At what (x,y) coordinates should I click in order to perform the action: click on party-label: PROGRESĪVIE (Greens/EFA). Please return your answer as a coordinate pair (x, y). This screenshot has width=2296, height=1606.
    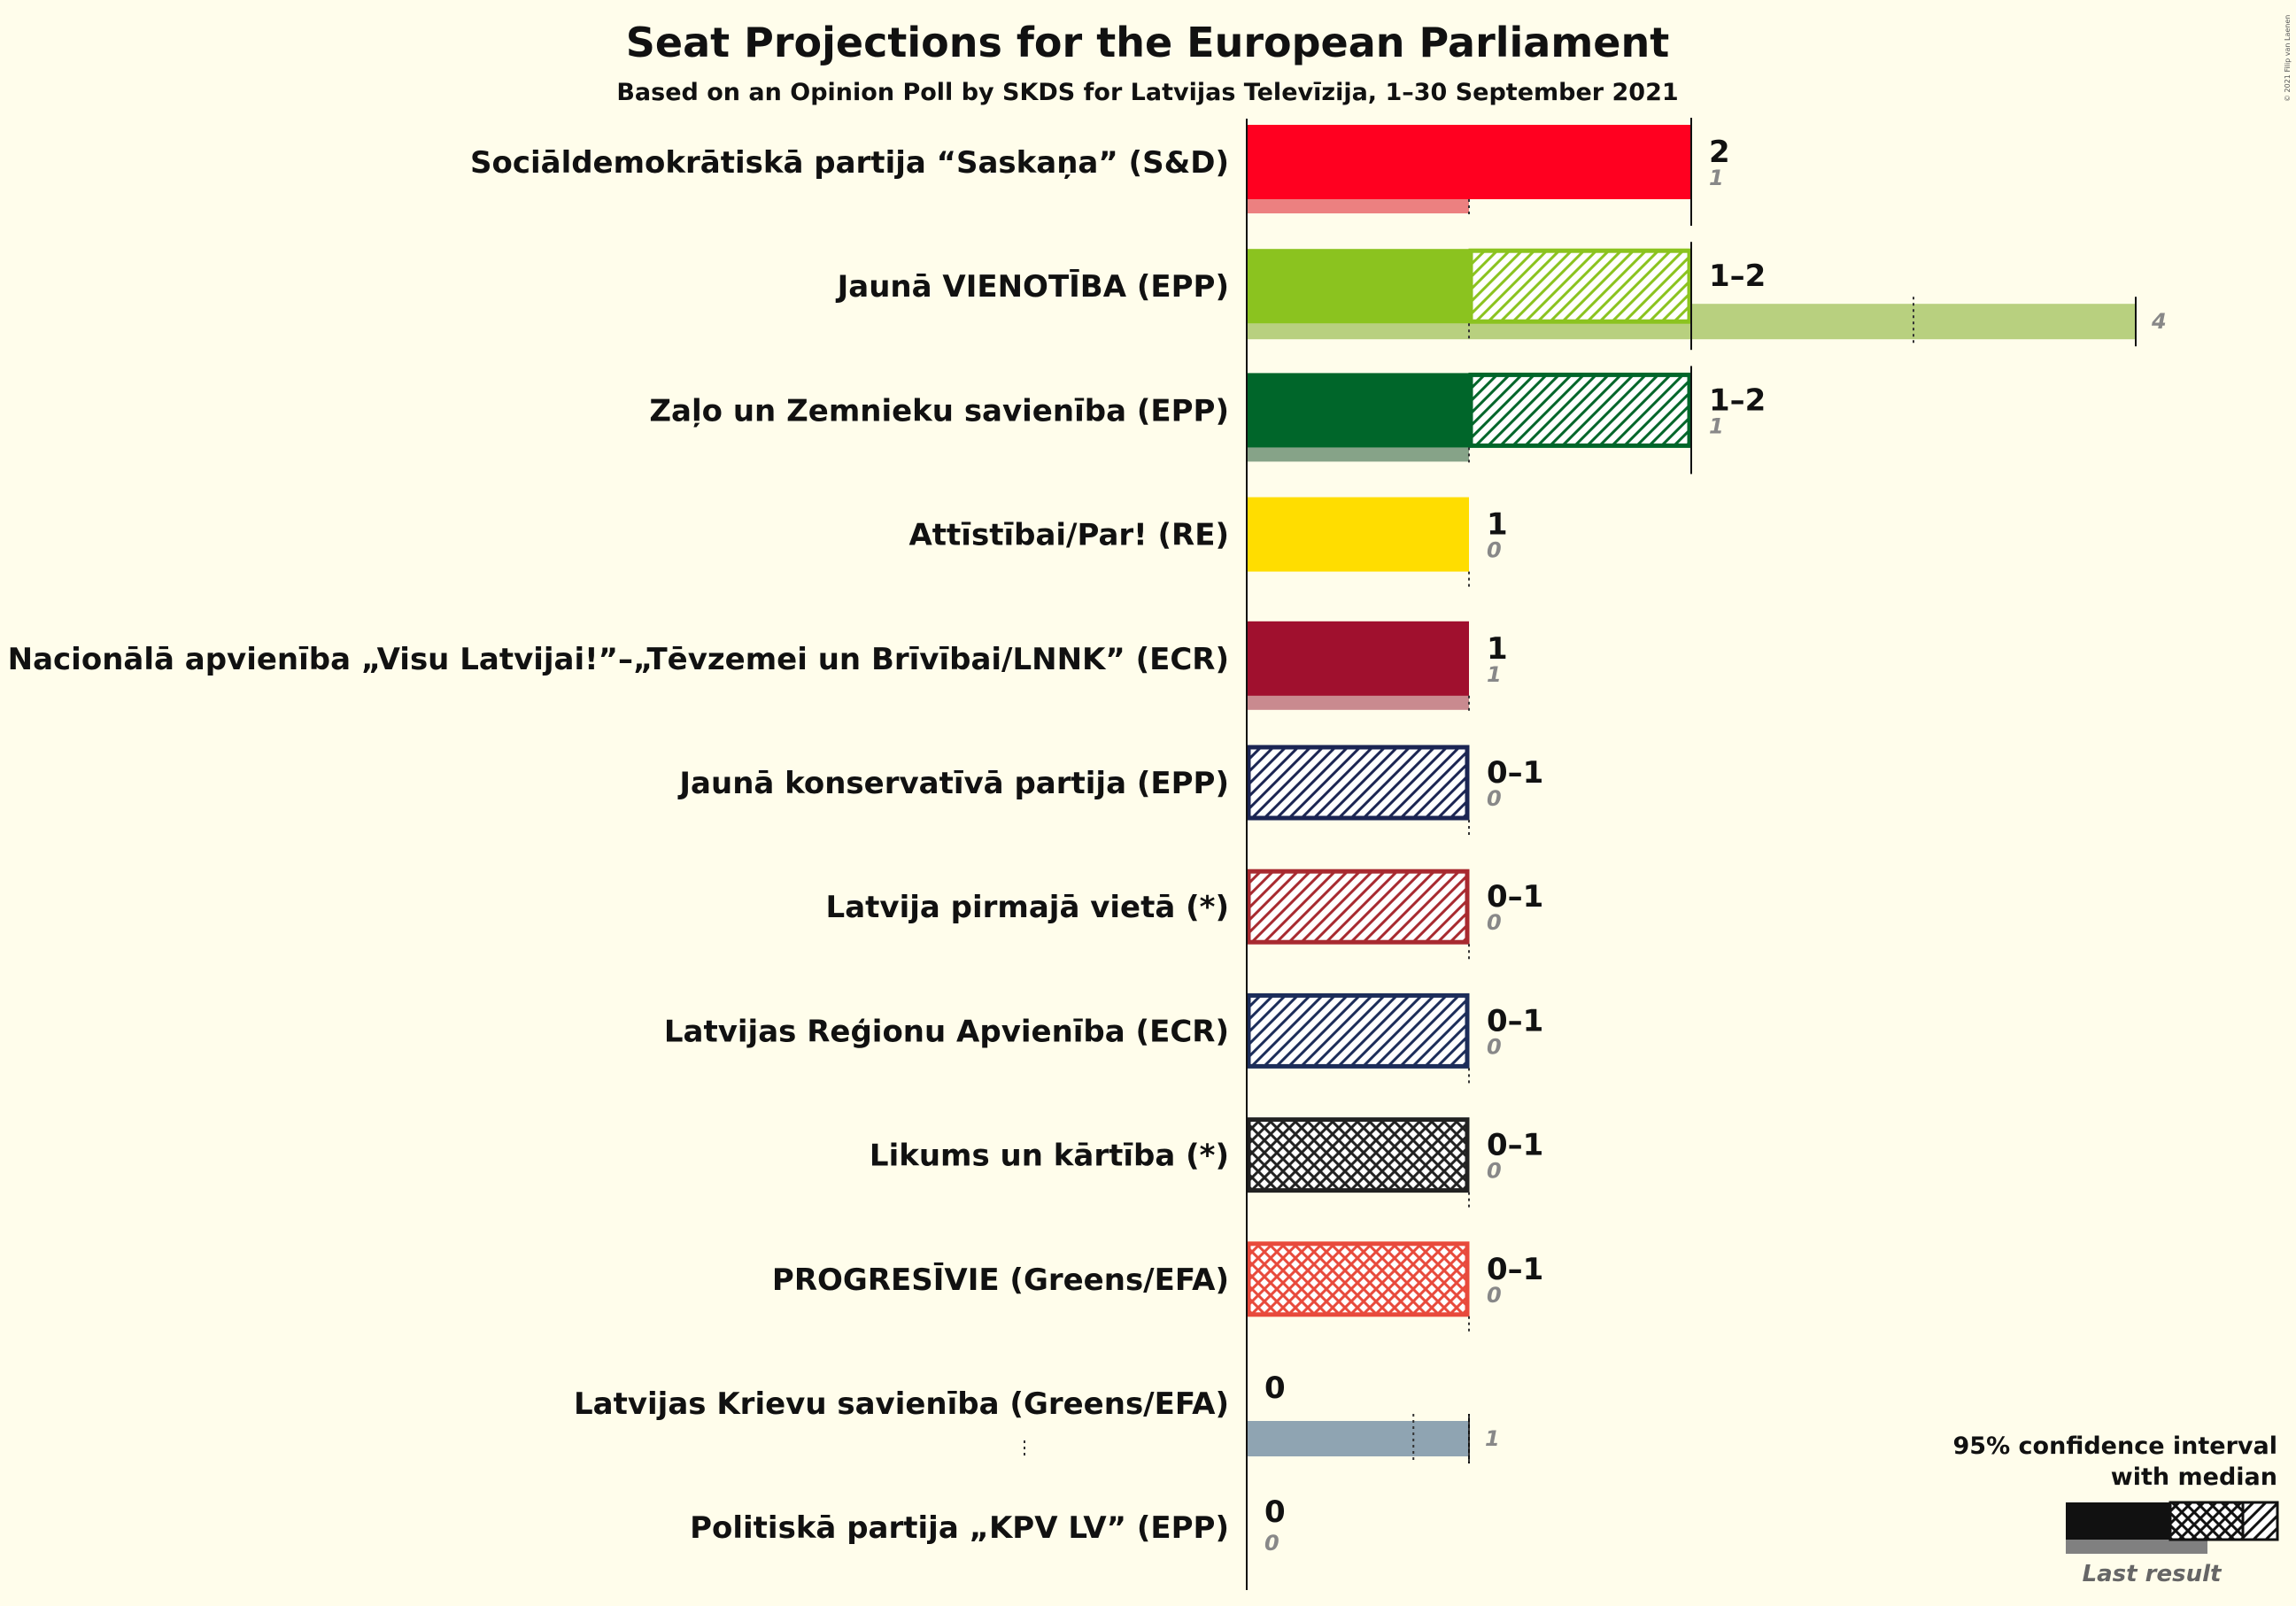
    Looking at the image, I should click on (1000, 1280).